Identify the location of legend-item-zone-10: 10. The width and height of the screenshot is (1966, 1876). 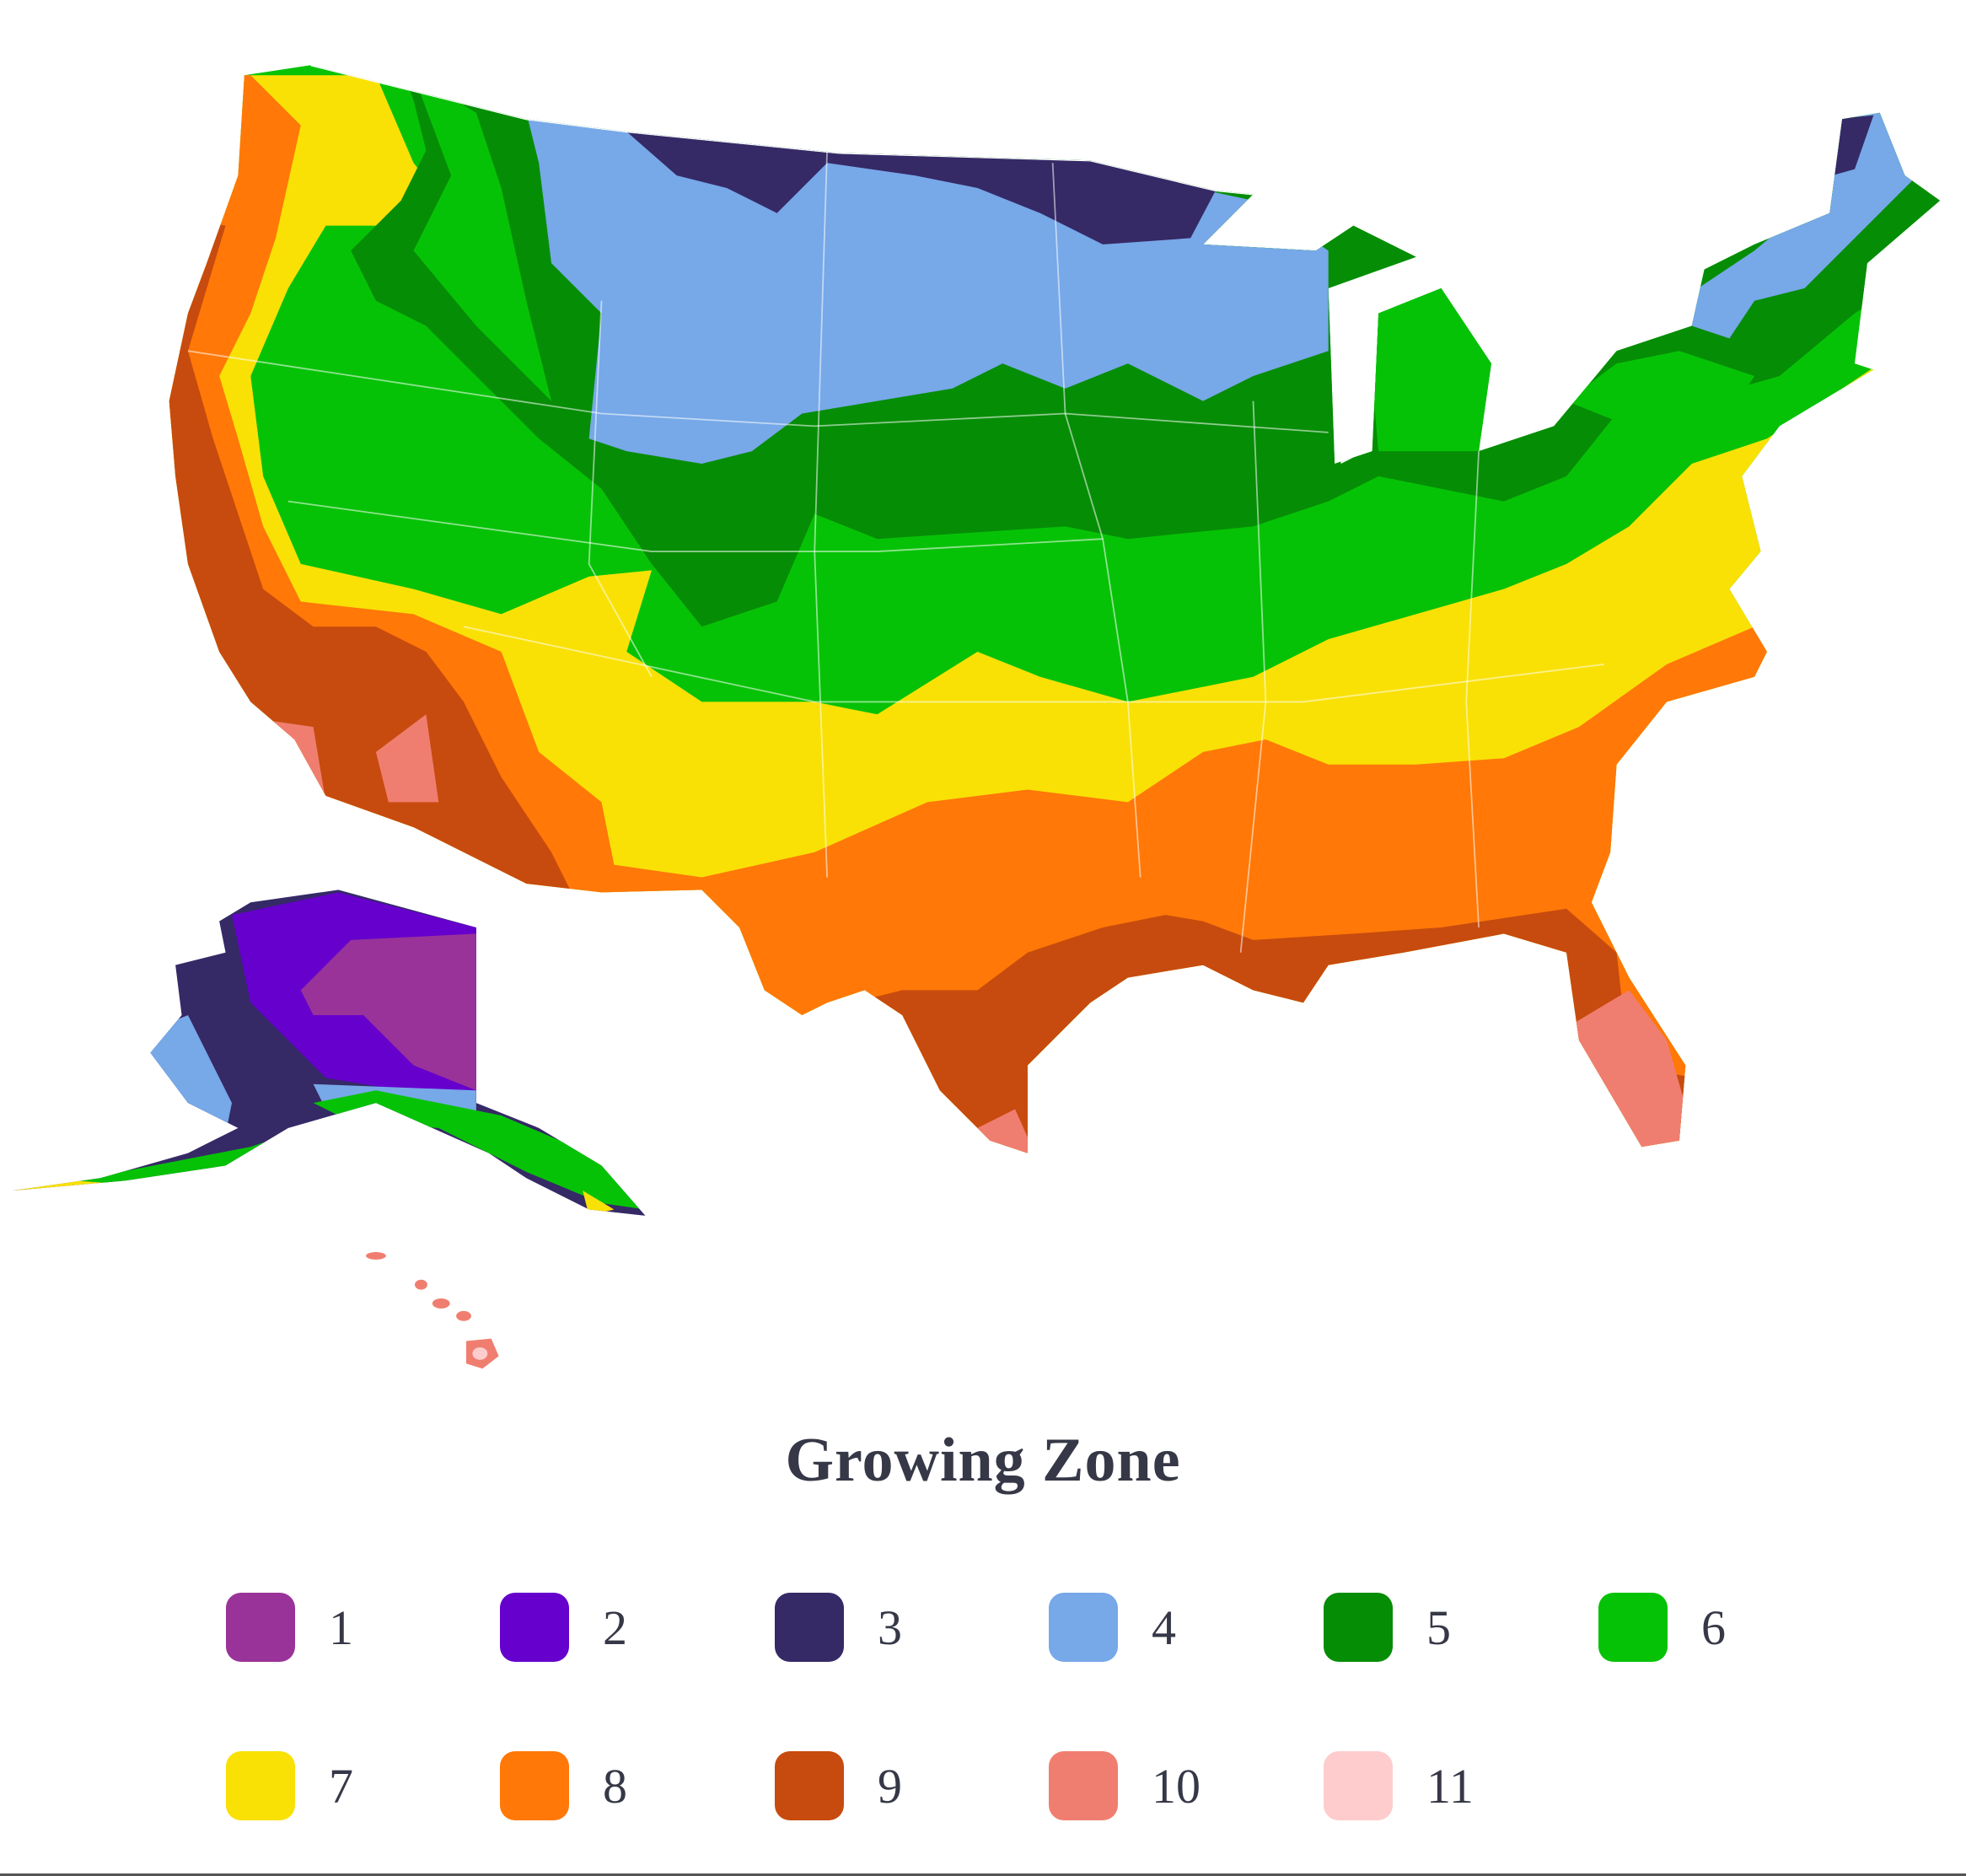
(1125, 1785).